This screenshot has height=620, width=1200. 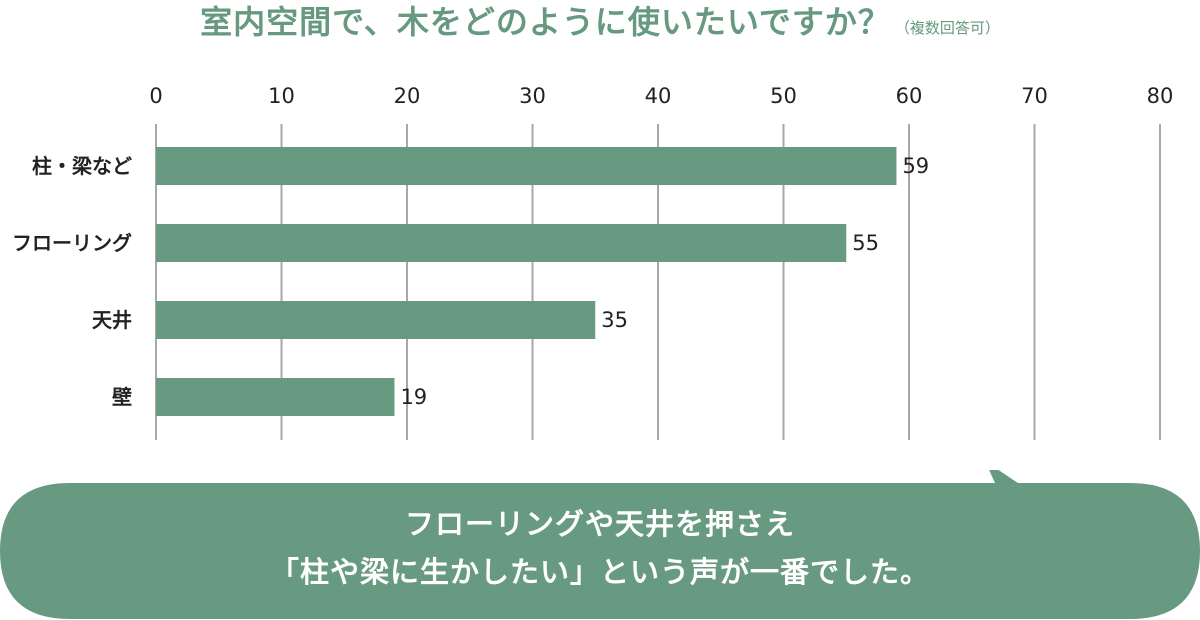 What do you see at coordinates (915, 166) in the screenshot?
I see `bar-value-label: 59` at bounding box center [915, 166].